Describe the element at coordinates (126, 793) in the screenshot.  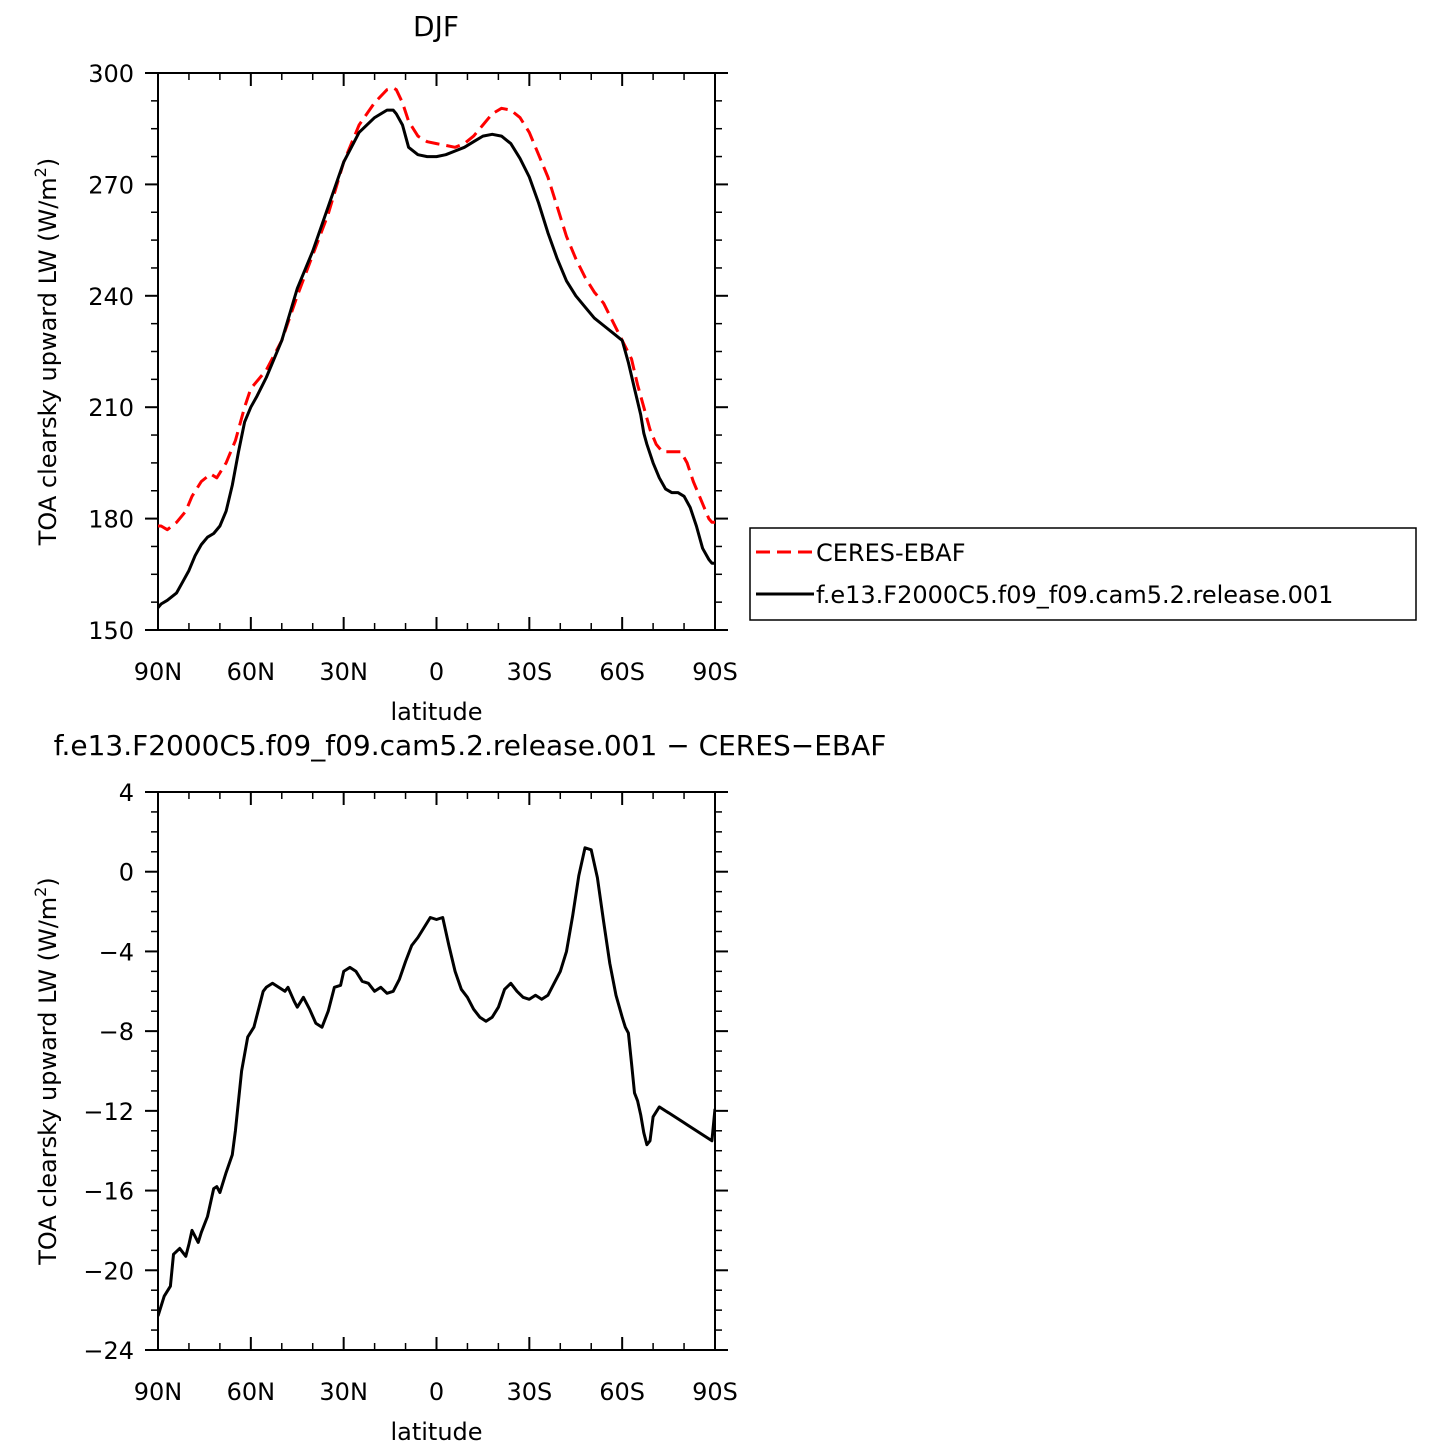
I see `y-tick-label: 4` at that location.